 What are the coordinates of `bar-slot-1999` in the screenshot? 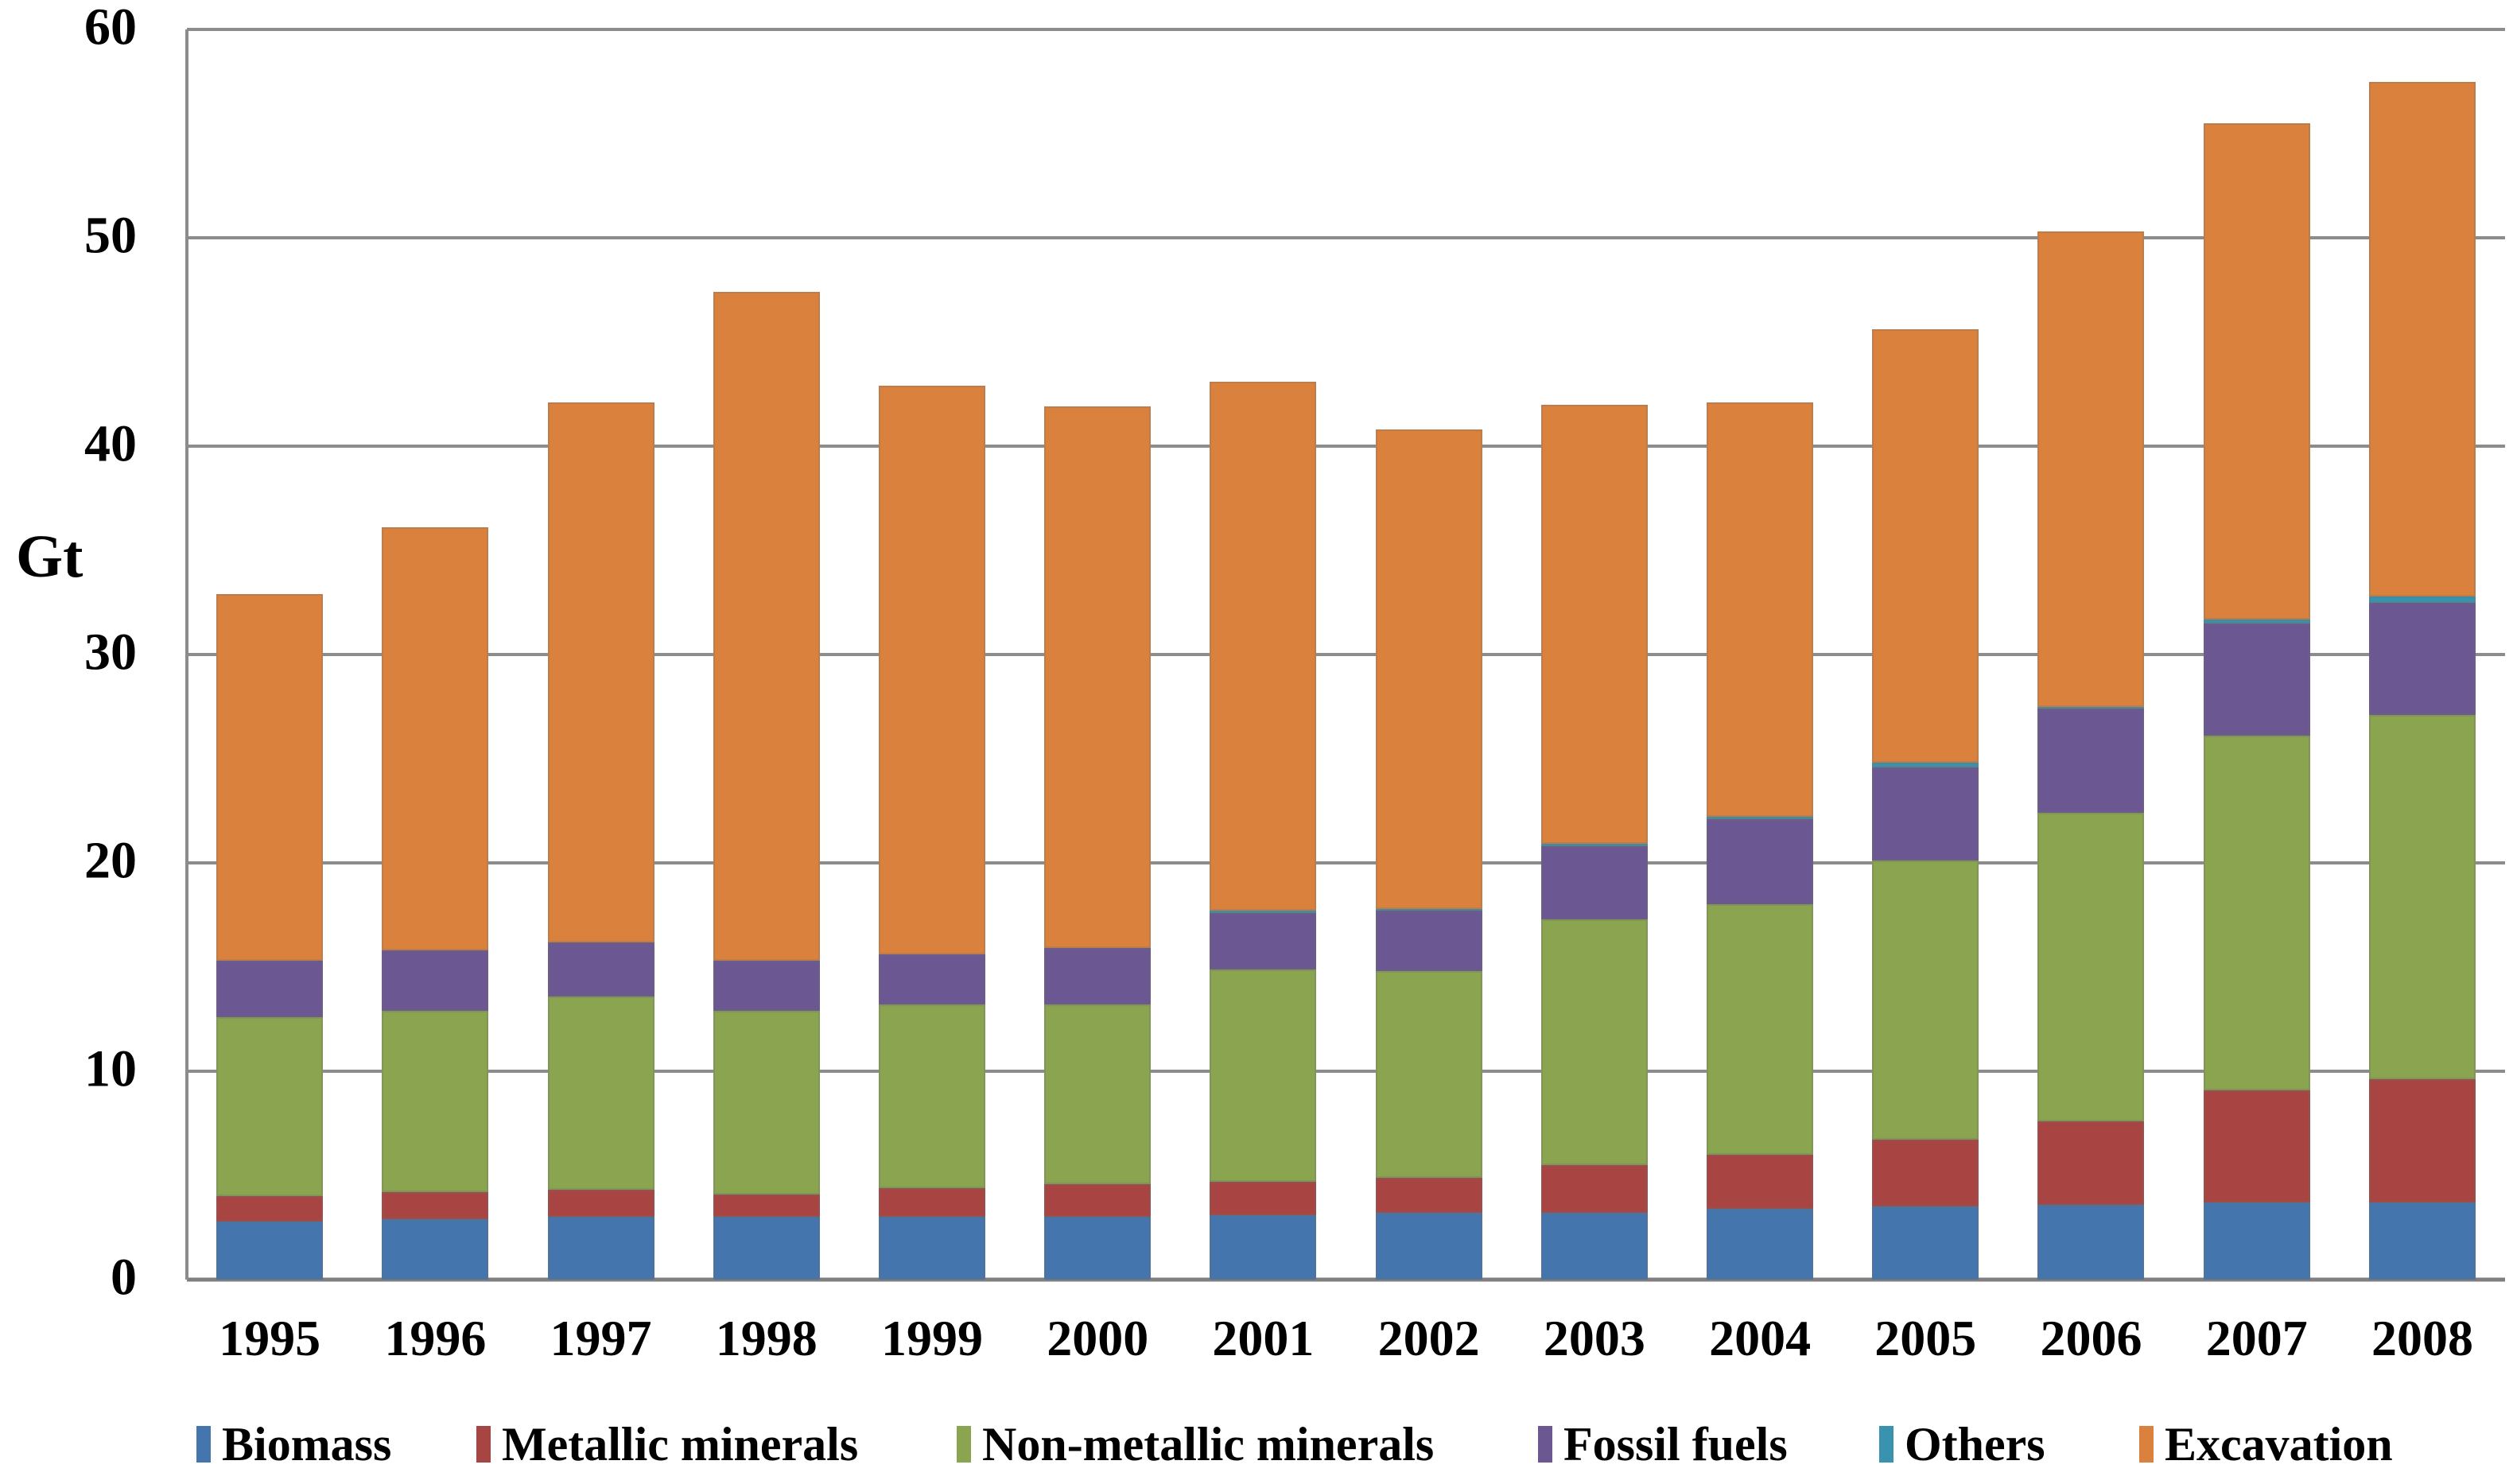 It's located at (932, 654).